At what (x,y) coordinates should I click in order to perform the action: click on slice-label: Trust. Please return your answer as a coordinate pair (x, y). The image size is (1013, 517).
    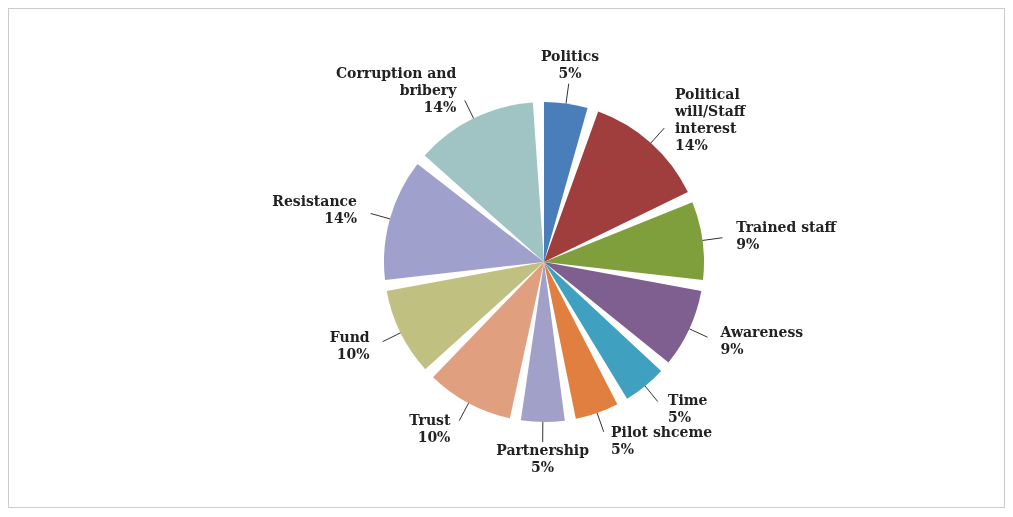
    Looking at the image, I should click on (430, 420).